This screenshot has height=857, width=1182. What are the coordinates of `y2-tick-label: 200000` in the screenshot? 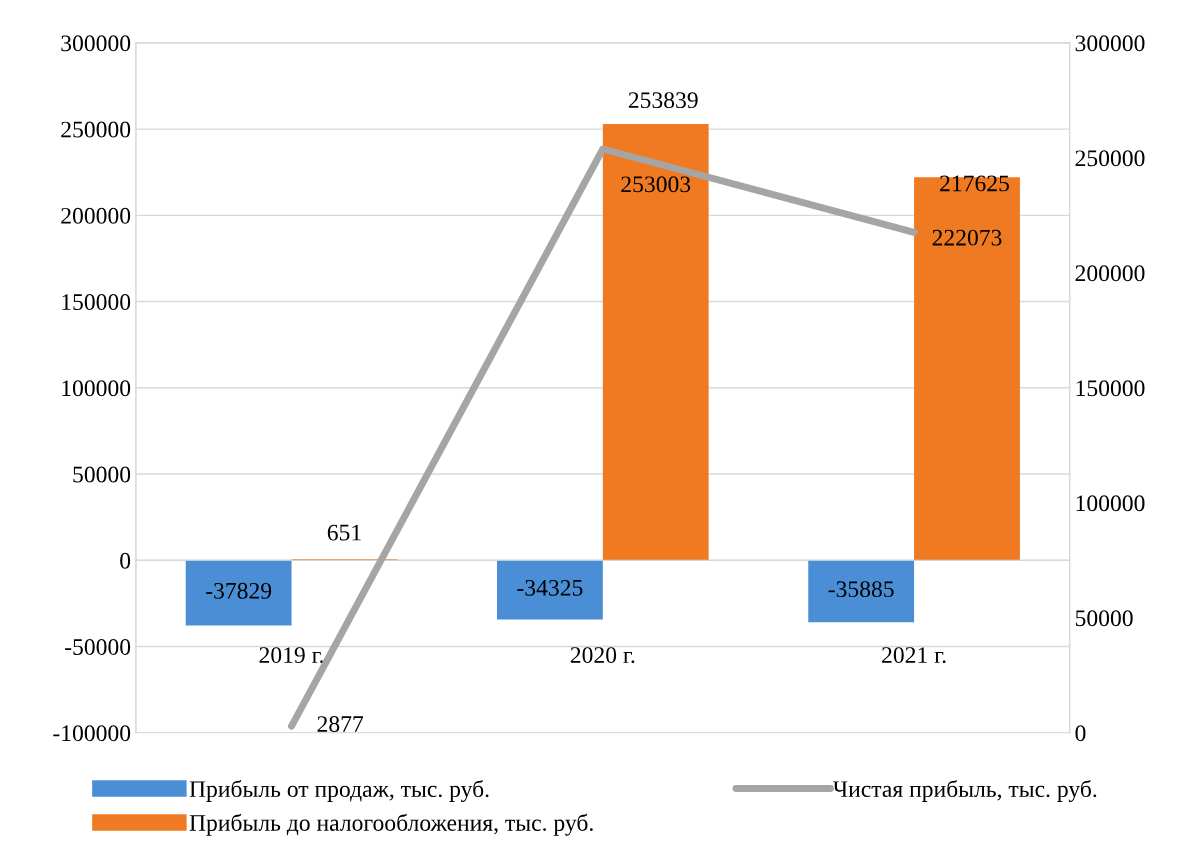 It's located at (1110, 273).